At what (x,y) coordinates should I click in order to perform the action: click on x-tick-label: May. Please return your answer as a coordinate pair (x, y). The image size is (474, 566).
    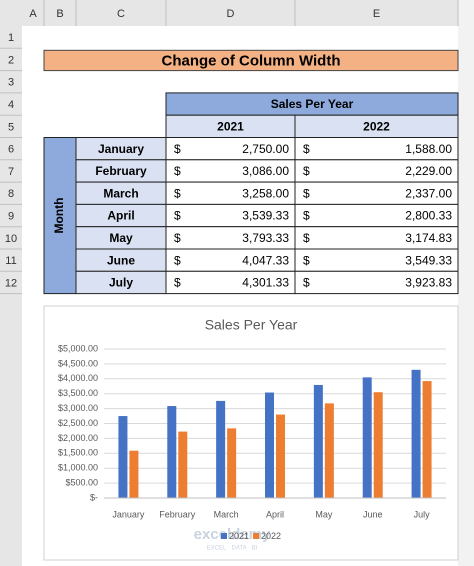
    Looking at the image, I should click on (324, 514).